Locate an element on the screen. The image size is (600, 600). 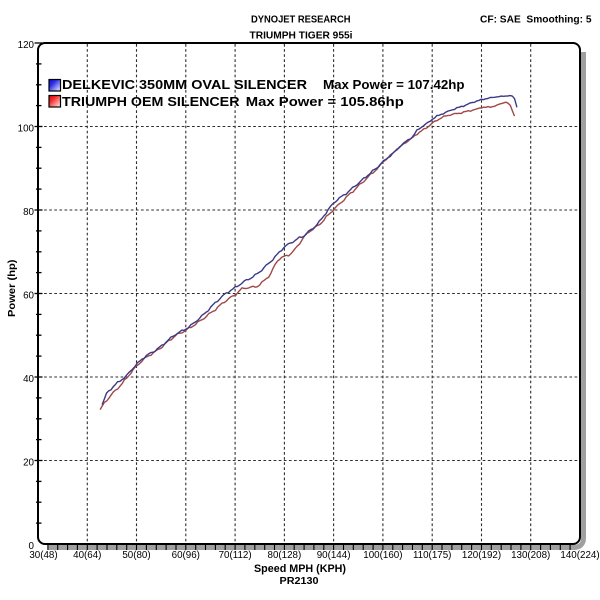
svg-text: Max Power = 105.86hp is located at coordinates (325, 102).